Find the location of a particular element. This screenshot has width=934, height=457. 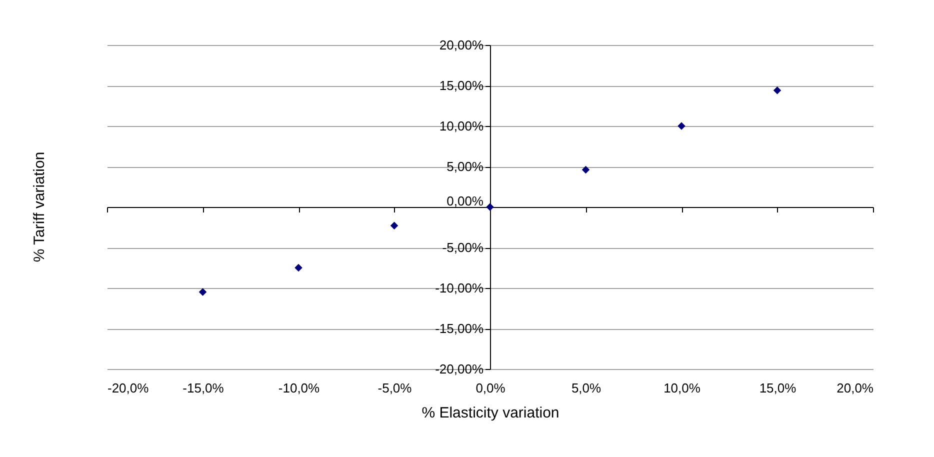

y-tick-label: 15,00% is located at coordinates (461, 85).